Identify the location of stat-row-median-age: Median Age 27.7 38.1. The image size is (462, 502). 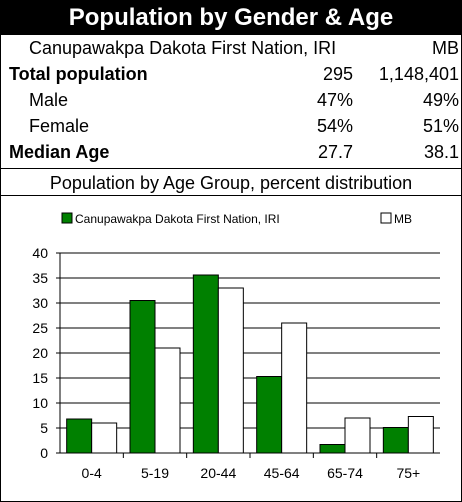
(231, 152).